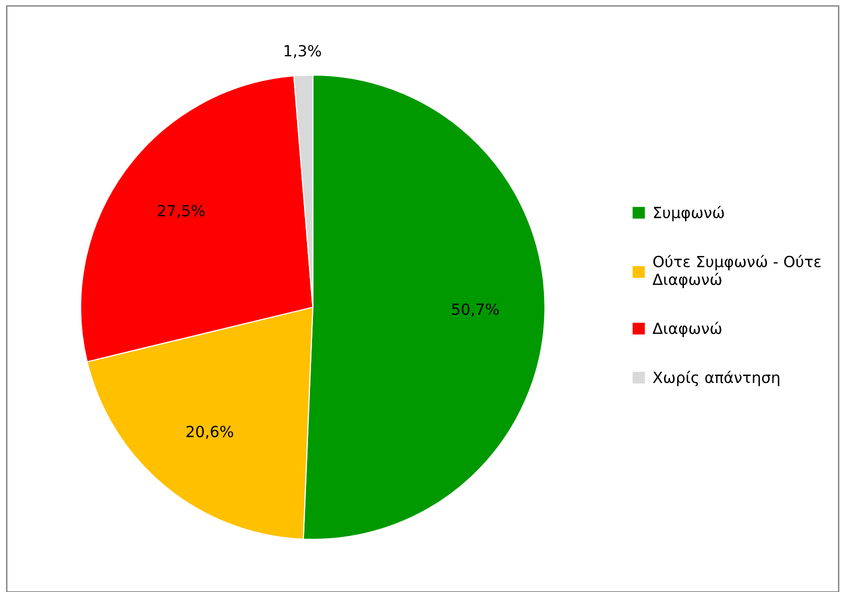 The width and height of the screenshot is (842, 592). What do you see at coordinates (475, 310) in the screenshot?
I see `data-label: 50,7%` at bounding box center [475, 310].